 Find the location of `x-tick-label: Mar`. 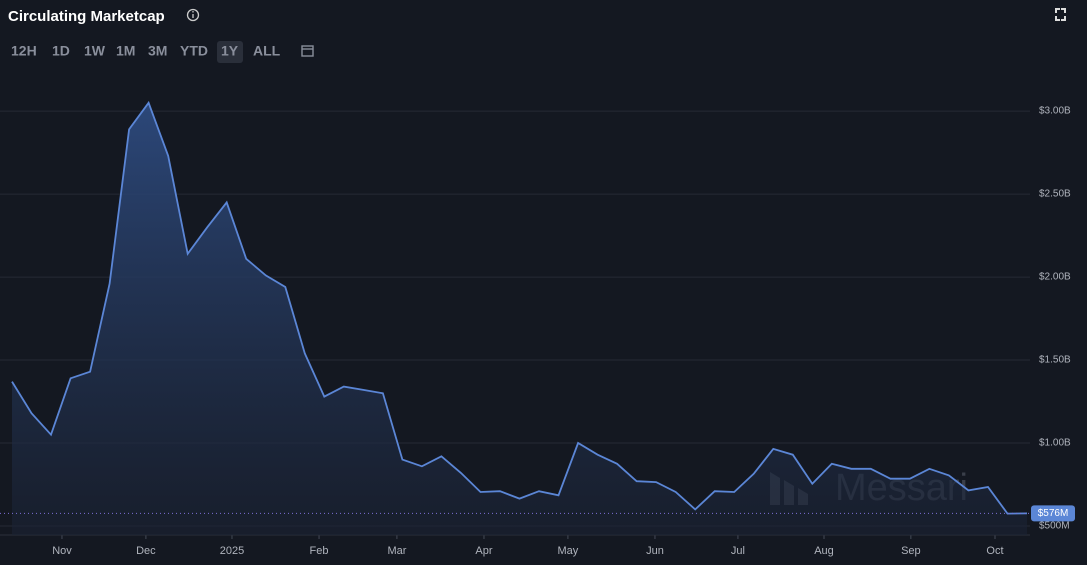

x-tick-label: Mar is located at coordinates (396, 551).